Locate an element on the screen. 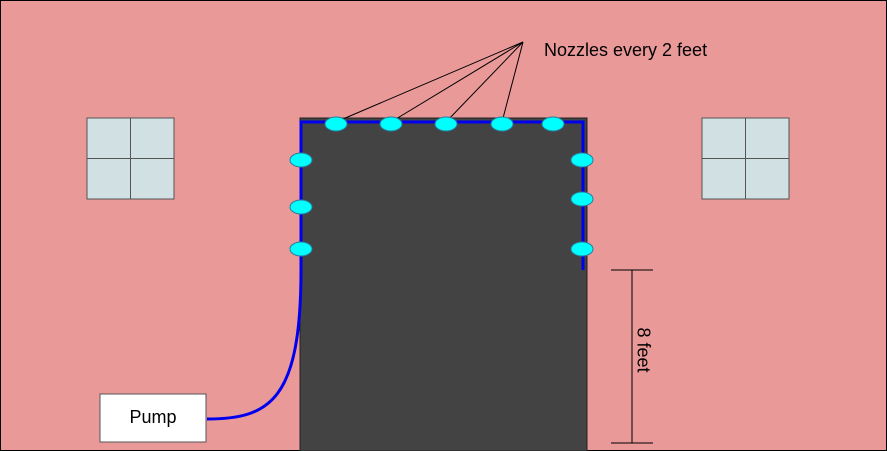 The image size is (887, 451). pump-box is located at coordinates (153, 418).